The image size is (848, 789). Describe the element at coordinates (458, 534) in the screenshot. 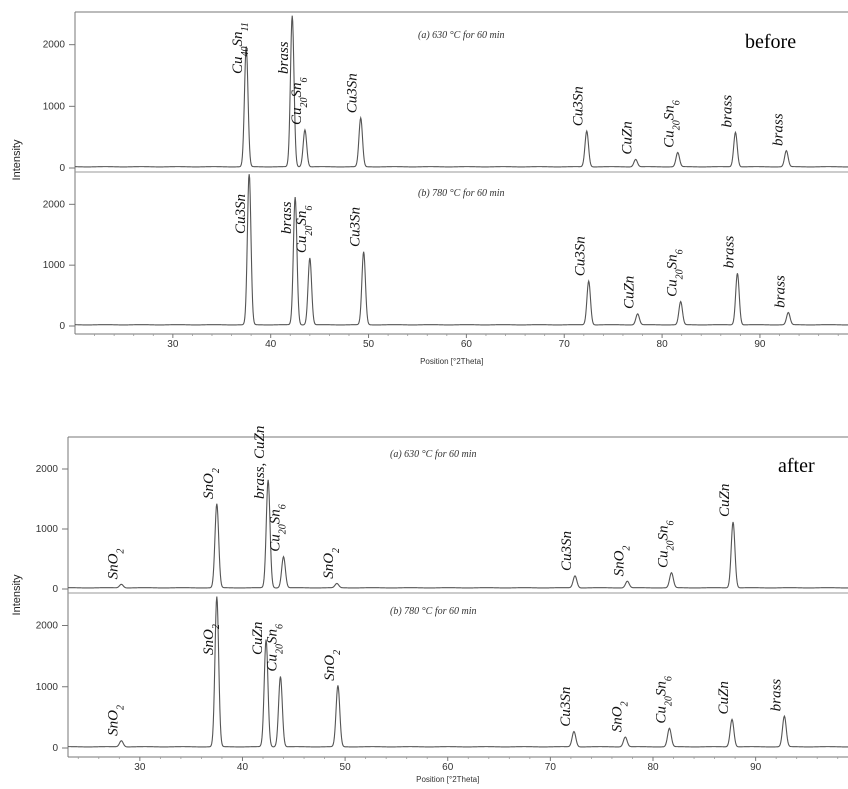

I see `xrd-spectrum-line` at that location.